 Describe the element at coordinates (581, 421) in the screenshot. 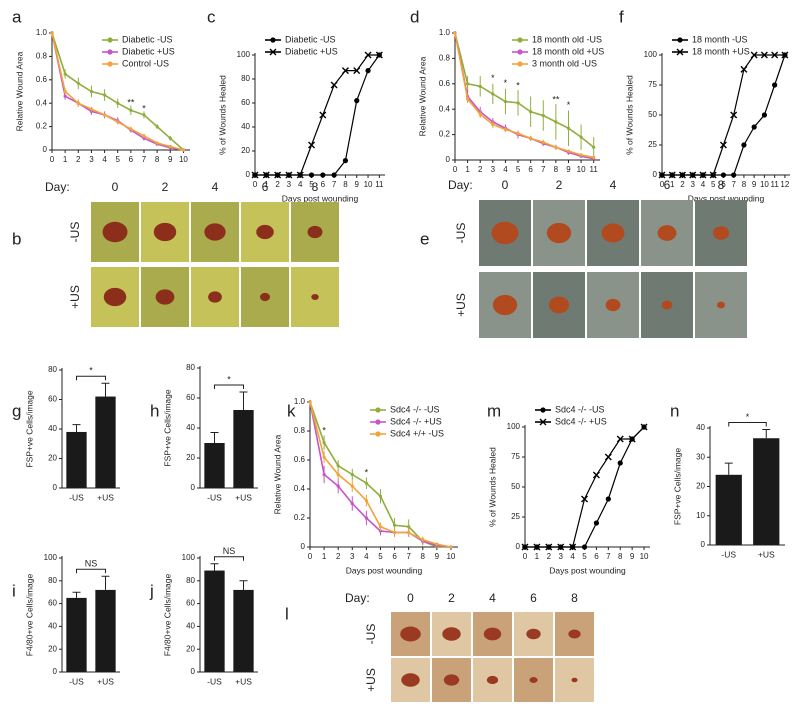

I see `legend-label: Sdc4 -/- +US` at that location.